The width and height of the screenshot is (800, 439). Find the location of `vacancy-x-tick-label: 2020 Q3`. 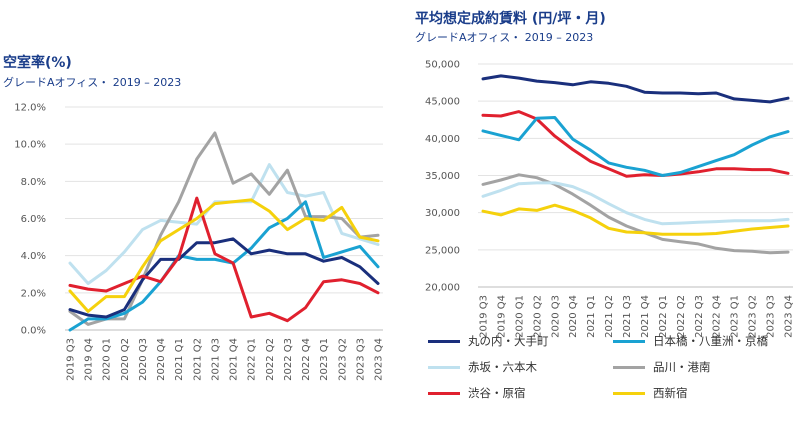

vacancy-x-tick-label: 2020 Q3 is located at coordinates (143, 359).